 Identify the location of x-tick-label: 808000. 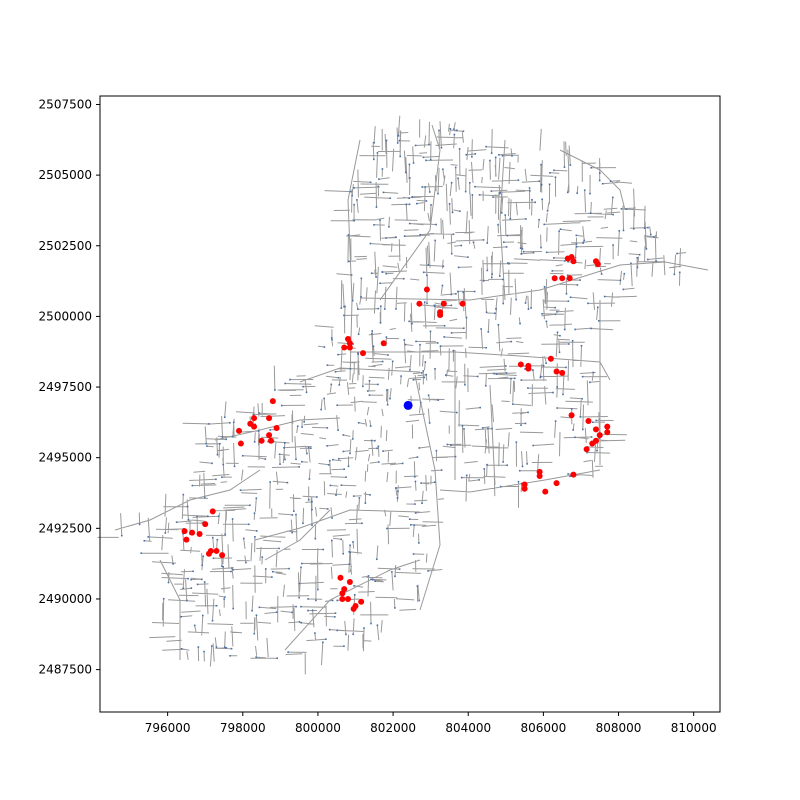
(619, 728).